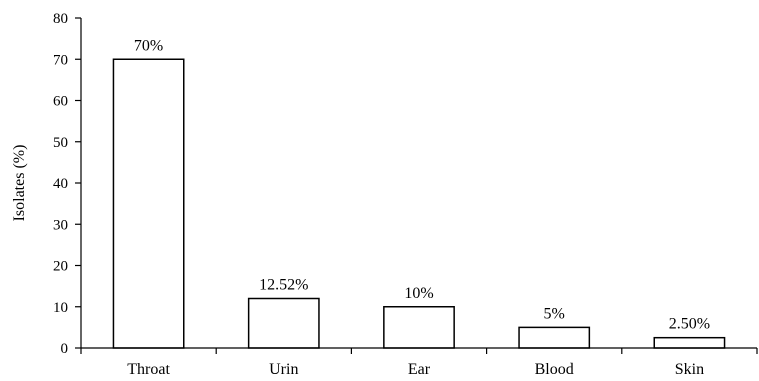 Image resolution: width=759 pixels, height=381 pixels. What do you see at coordinates (148, 203) in the screenshot?
I see `bar-throat` at bounding box center [148, 203].